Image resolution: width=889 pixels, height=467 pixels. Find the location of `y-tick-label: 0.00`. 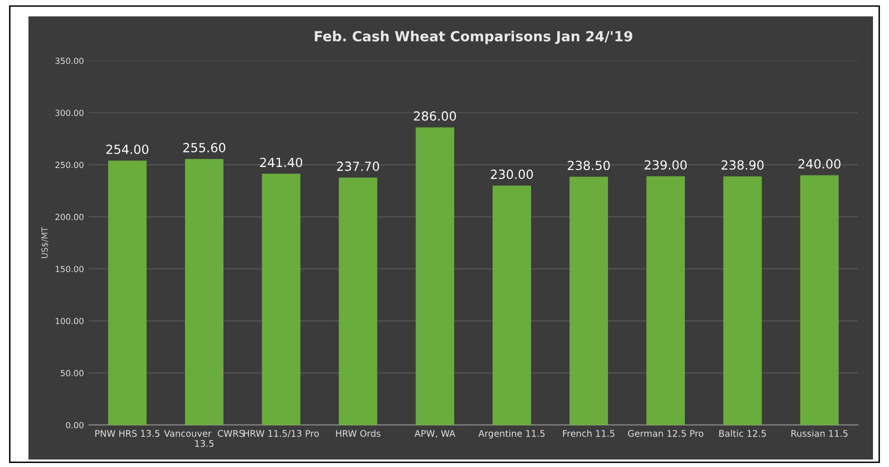

y-tick-label: 0.00 is located at coordinates (75, 425).